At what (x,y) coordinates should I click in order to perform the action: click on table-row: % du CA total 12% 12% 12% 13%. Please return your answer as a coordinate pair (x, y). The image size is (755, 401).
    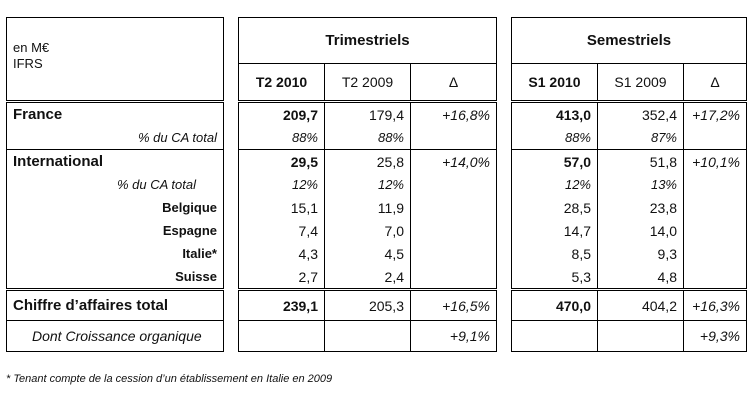
    Looking at the image, I should click on (376, 184).